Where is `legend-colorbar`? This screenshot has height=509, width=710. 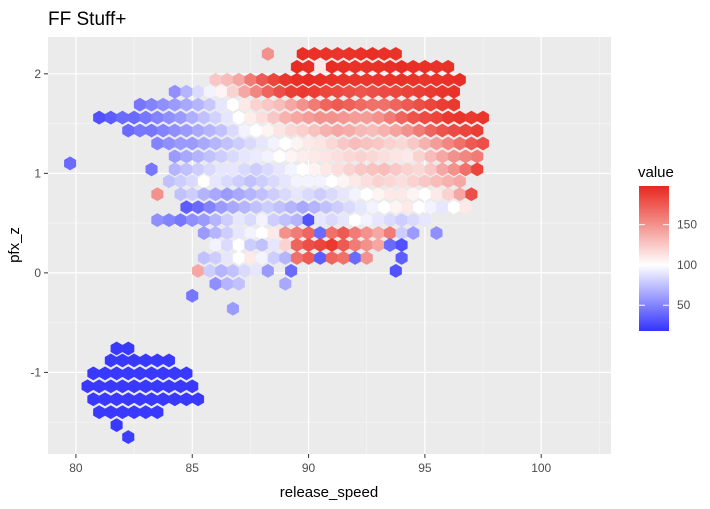 legend-colorbar is located at coordinates (654, 258).